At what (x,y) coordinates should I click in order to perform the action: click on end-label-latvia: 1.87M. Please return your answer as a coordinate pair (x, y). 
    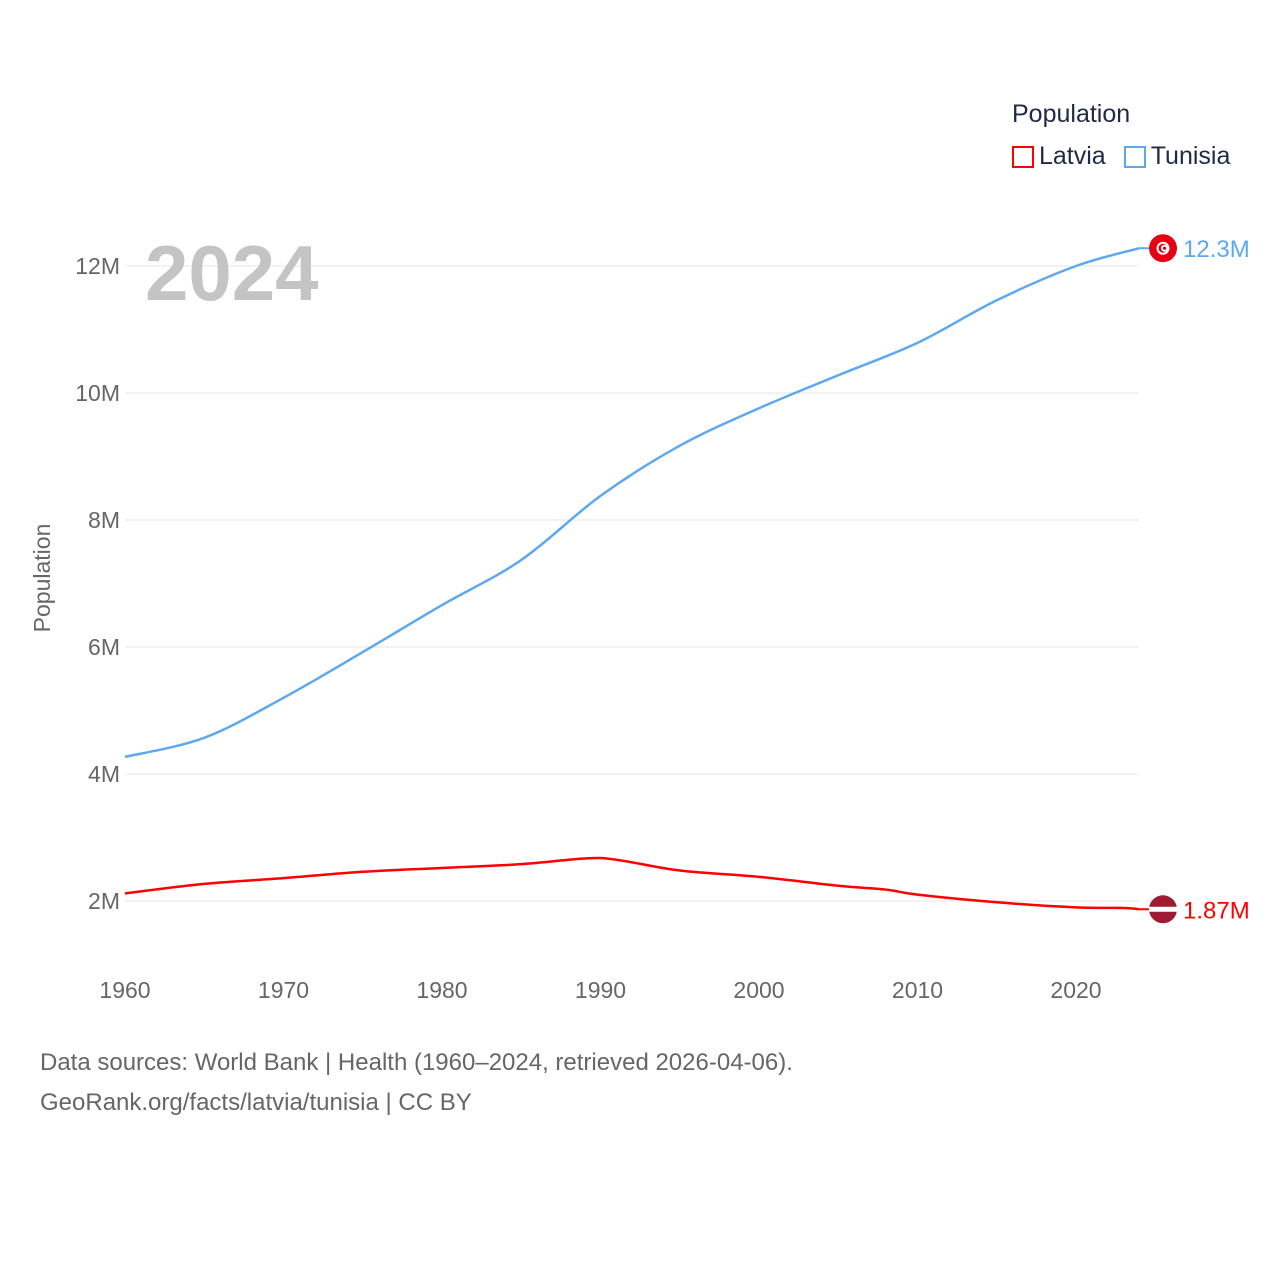
    Looking at the image, I should click on (1216, 910).